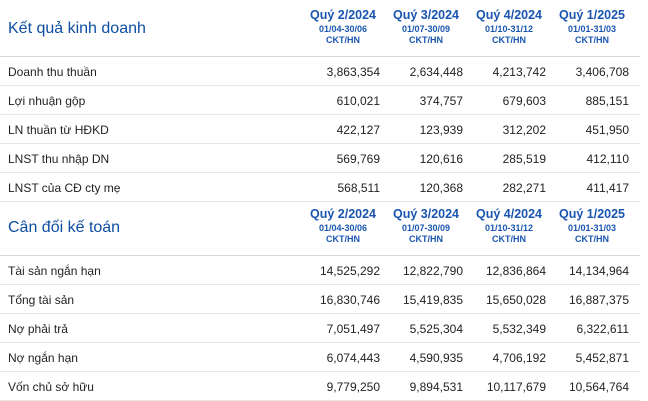 Image resolution: width=648 pixels, height=401 pixels. Describe the element at coordinates (436, 329) in the screenshot. I see `row-value: 5,525,304` at that location.